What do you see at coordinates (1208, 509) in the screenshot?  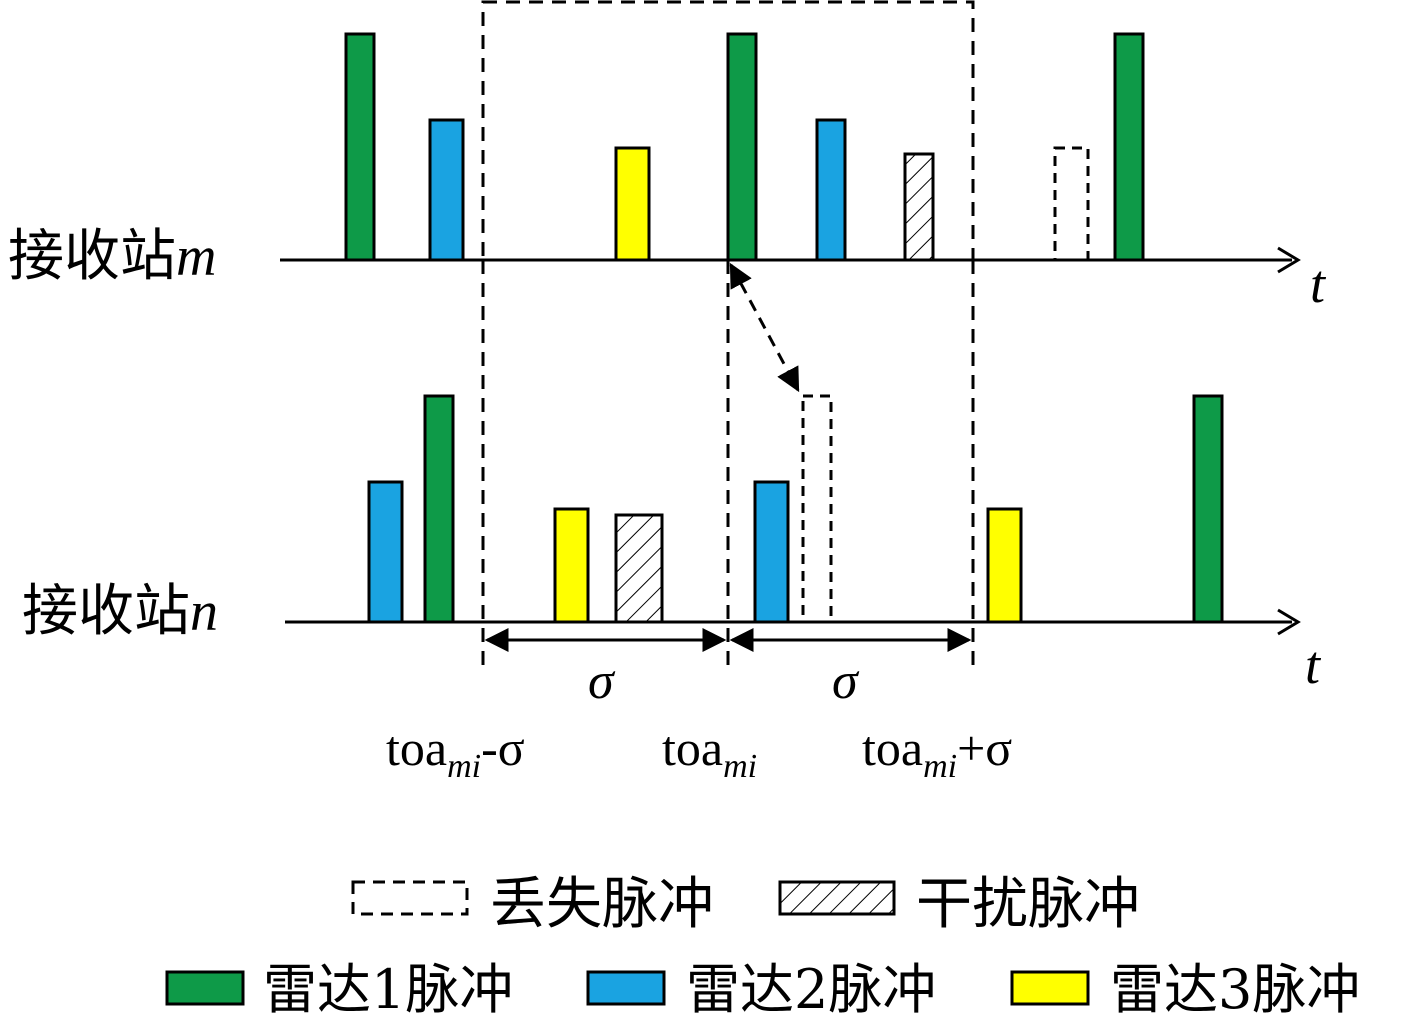 I see `pulse-n-radar1-b` at bounding box center [1208, 509].